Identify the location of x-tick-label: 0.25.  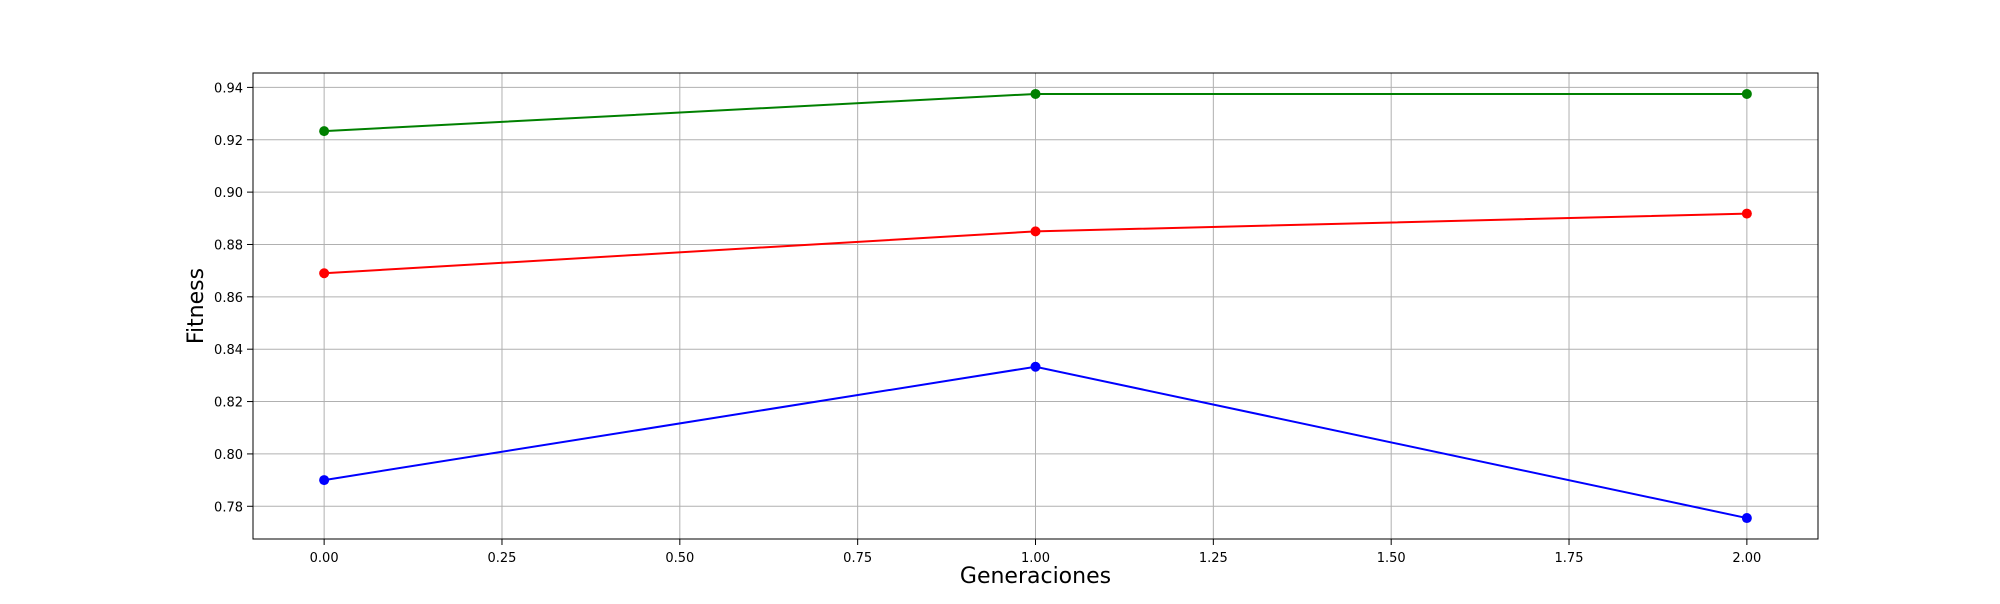
(502, 558).